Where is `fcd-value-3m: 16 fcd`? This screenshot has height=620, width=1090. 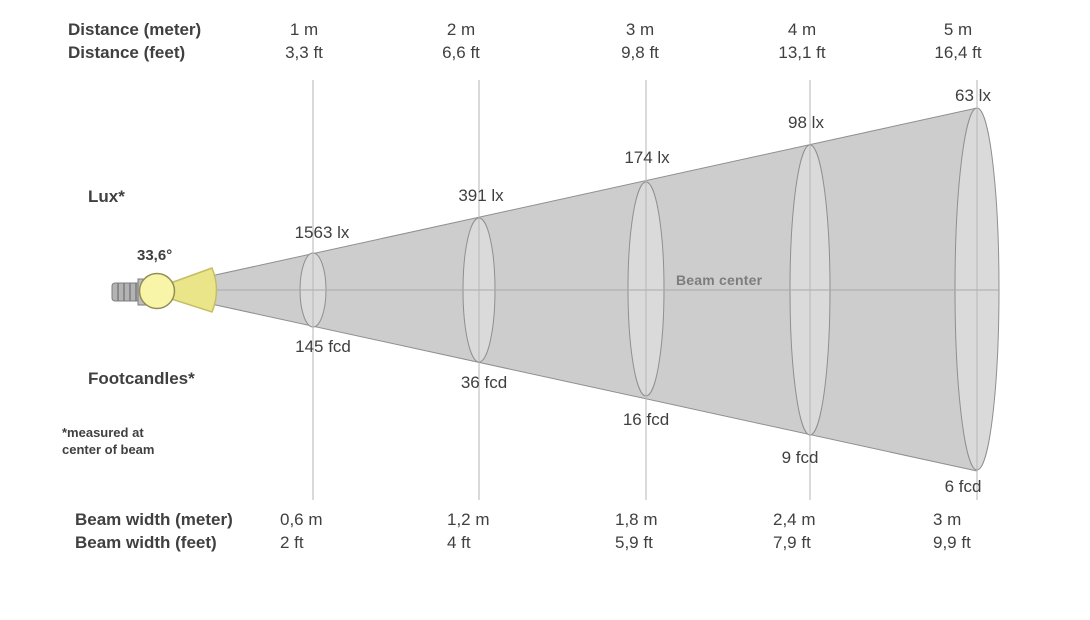
fcd-value-3m: 16 fcd is located at coordinates (646, 419).